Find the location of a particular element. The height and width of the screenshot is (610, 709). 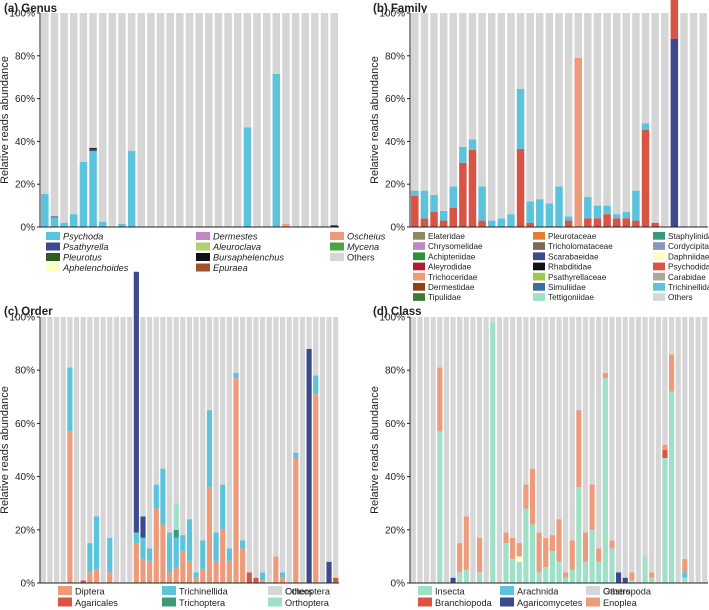

legend-label: Agaricales is located at coordinates (96, 603).